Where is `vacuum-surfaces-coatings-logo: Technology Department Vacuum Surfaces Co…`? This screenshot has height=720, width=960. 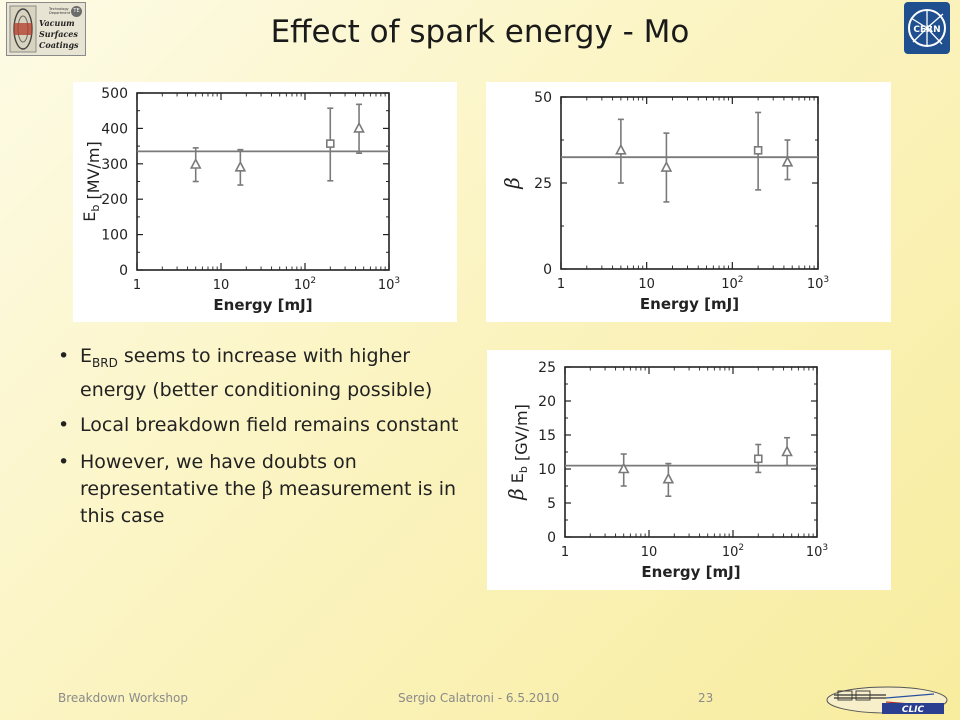
vacuum-surfaces-coatings-logo: Technology Department Vacuum Surfaces Co… is located at coordinates (46, 29).